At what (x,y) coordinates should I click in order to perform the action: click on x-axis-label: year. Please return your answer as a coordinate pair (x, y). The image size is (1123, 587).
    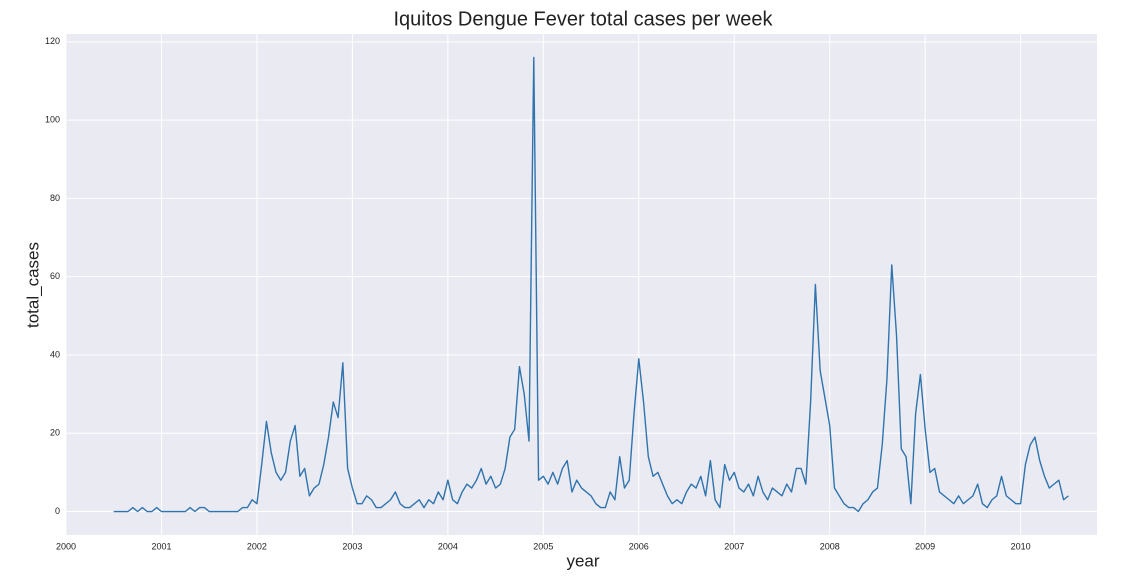
    Looking at the image, I should click on (582, 560).